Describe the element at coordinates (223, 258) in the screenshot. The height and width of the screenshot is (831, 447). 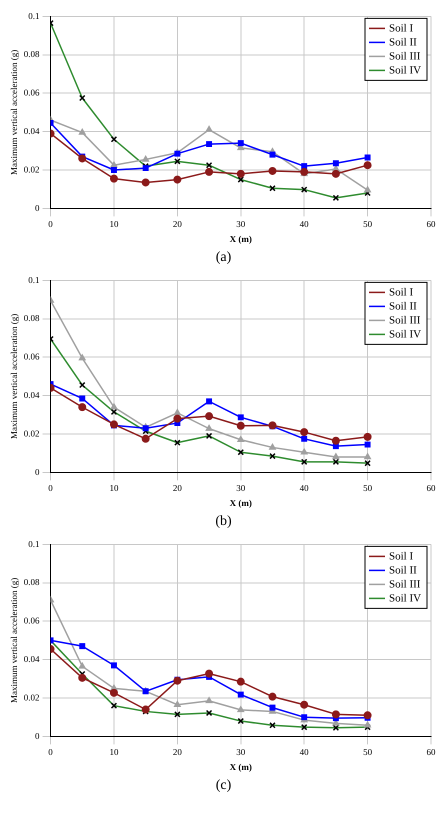
I see `text: (a)` at that location.